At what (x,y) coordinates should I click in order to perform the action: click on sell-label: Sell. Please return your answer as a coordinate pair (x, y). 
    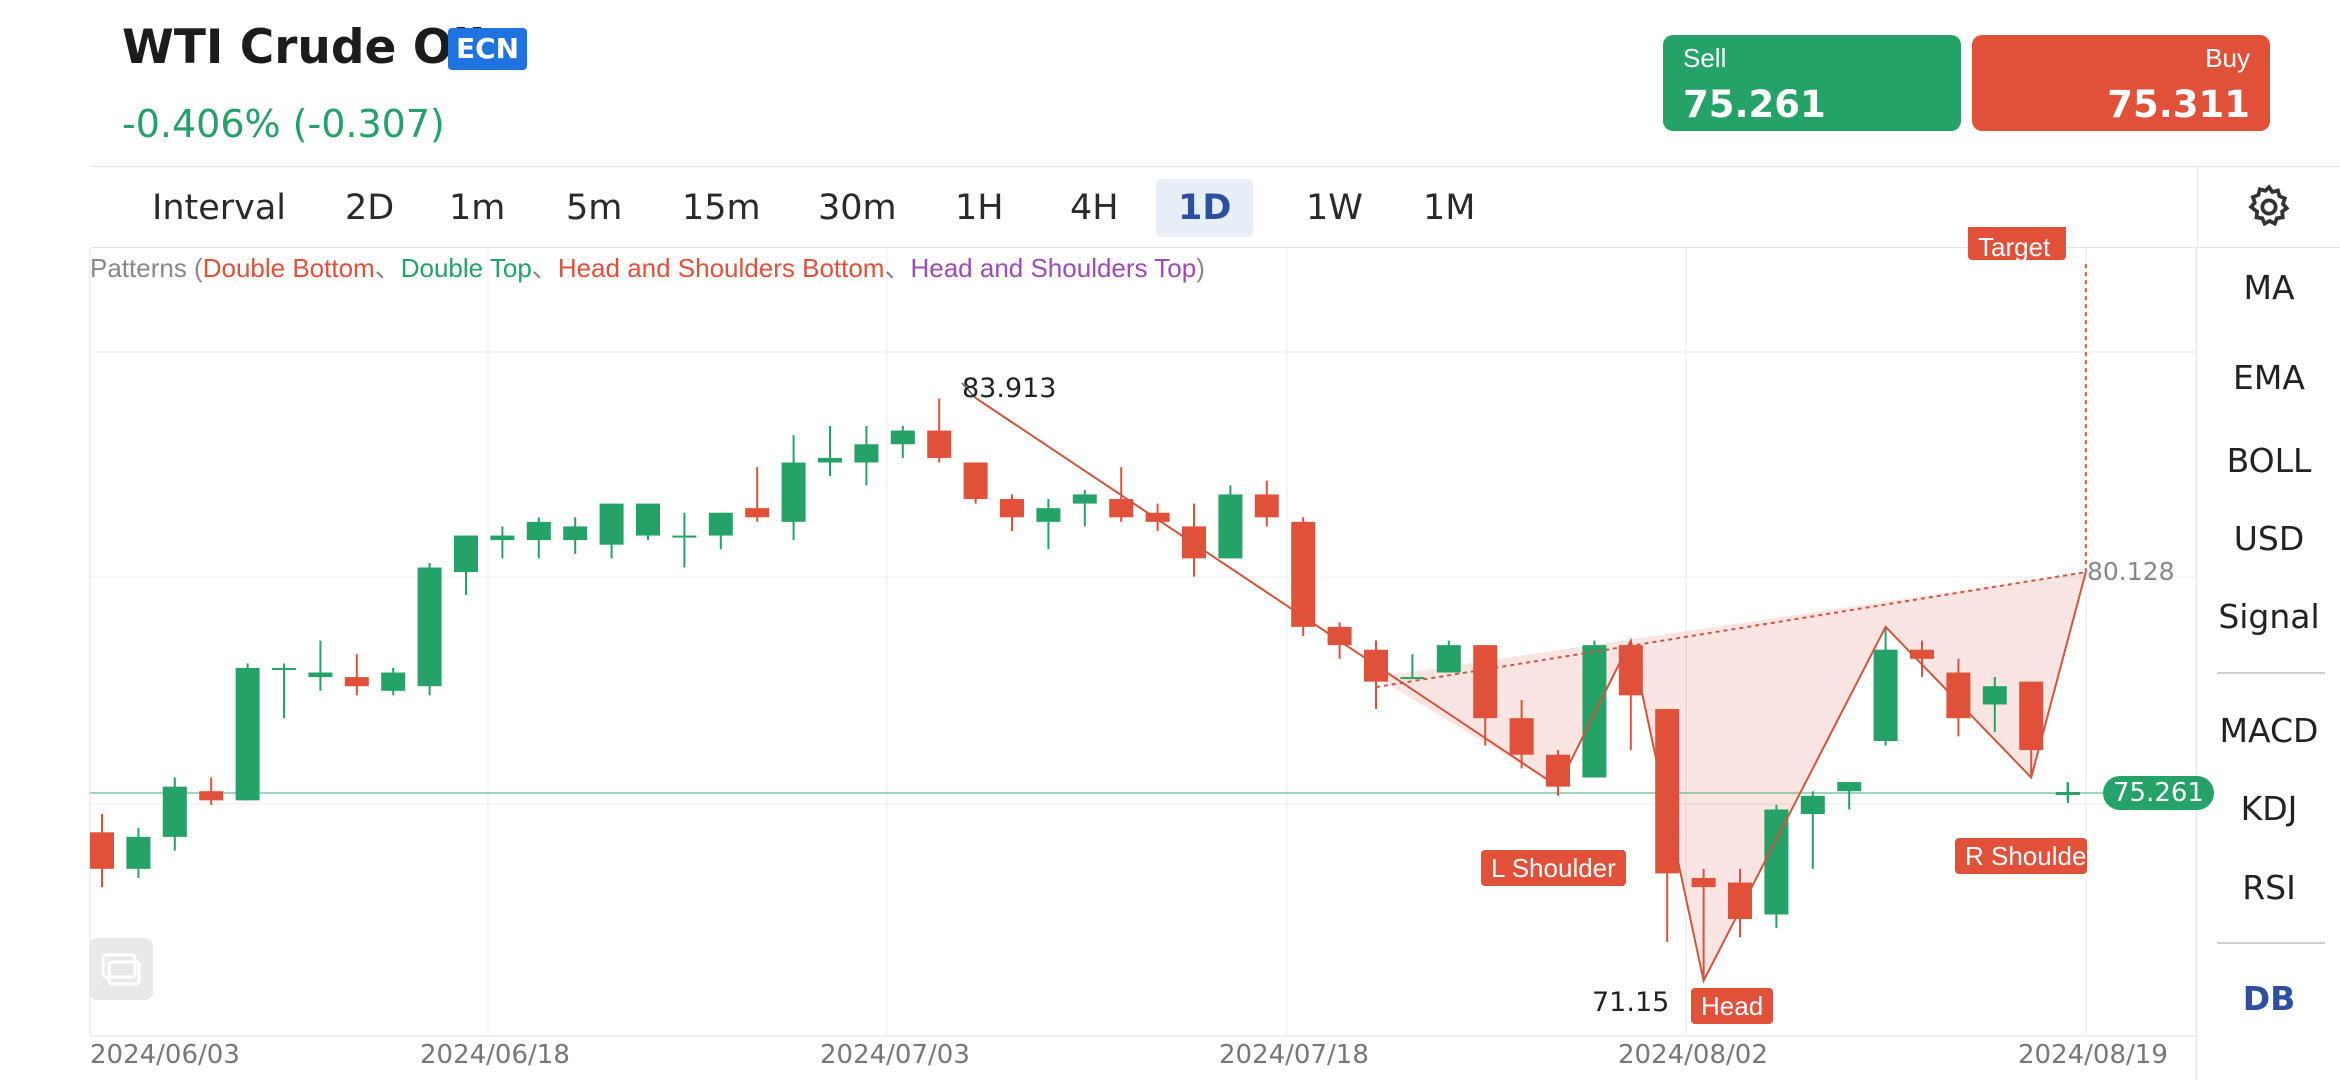
    Looking at the image, I should click on (1705, 58).